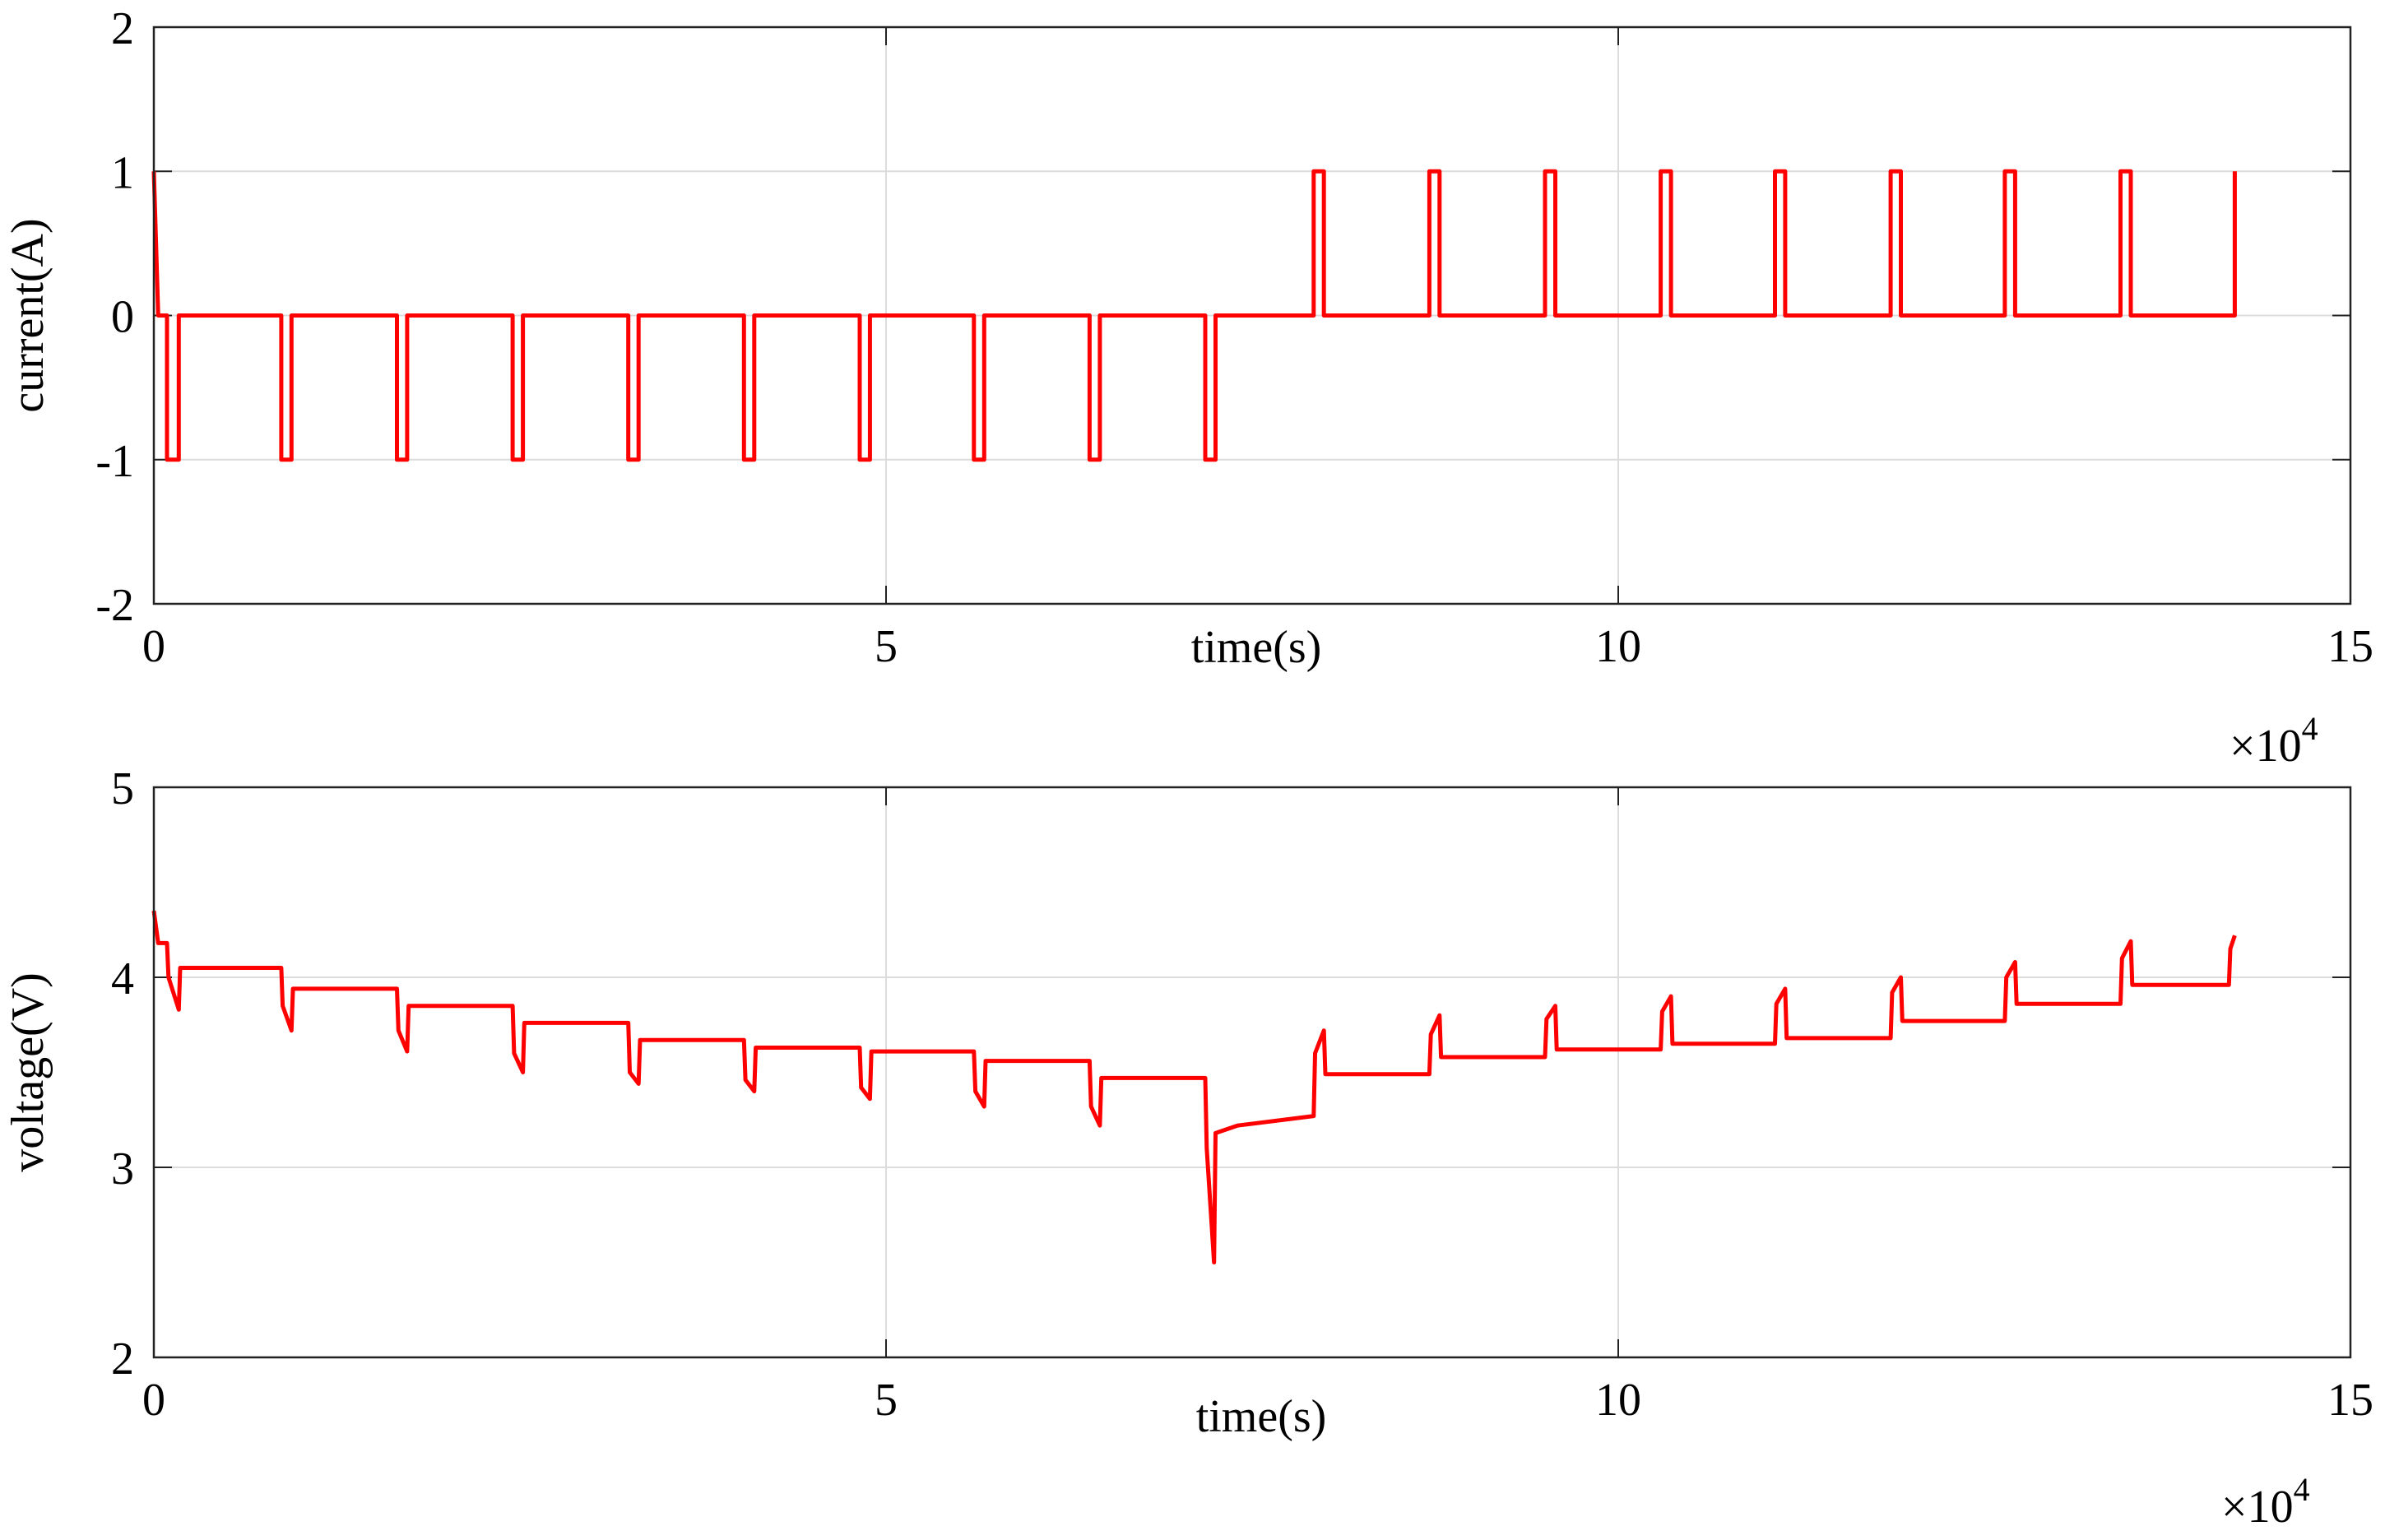  Describe the element at coordinates (122, 788) in the screenshot. I see `y-tick-label: 5` at that location.